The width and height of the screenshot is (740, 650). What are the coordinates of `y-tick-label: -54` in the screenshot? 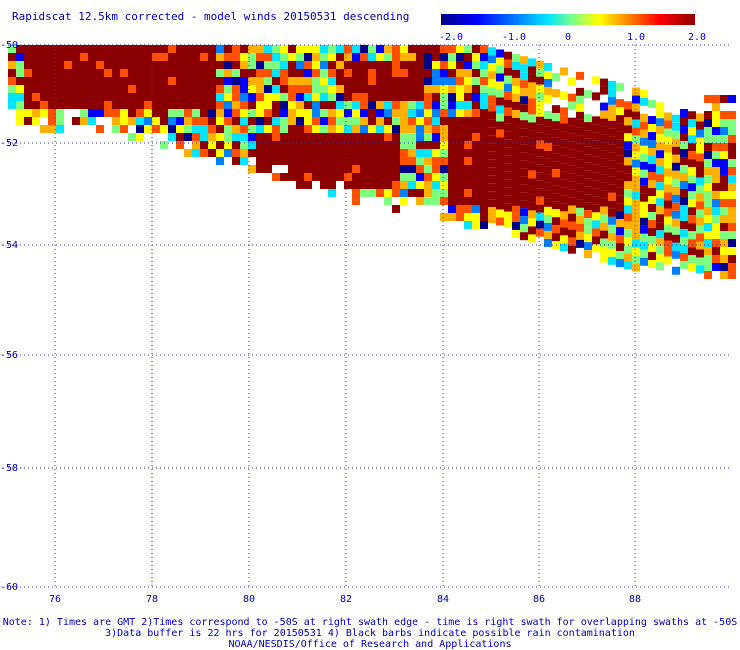 It's located at (9, 245).